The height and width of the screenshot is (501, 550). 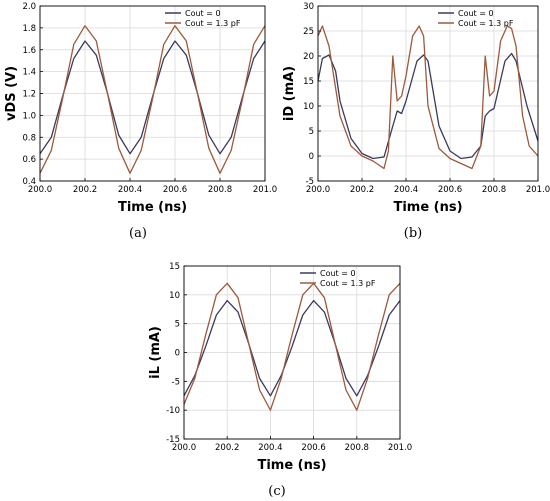 I want to click on y-tick-label: 25, so click(x=308, y=32).